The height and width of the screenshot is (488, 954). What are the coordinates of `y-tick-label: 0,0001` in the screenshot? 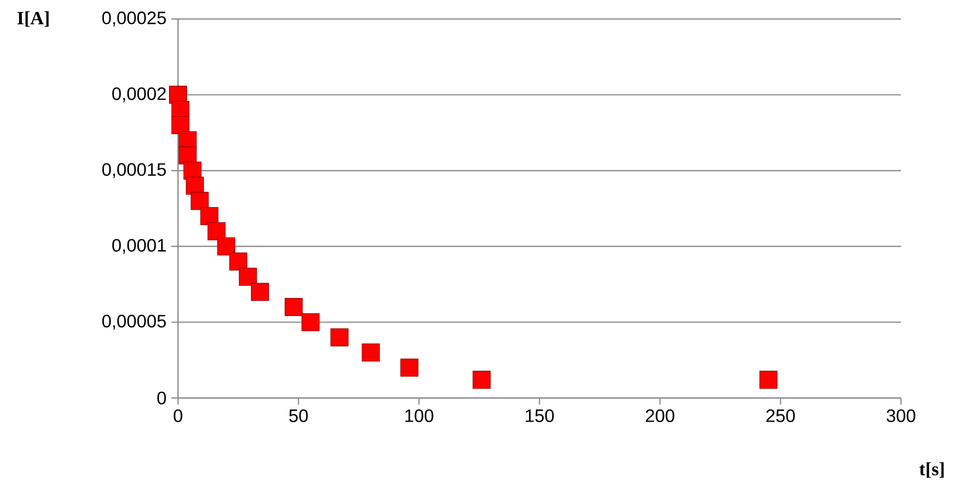 It's located at (139, 246).